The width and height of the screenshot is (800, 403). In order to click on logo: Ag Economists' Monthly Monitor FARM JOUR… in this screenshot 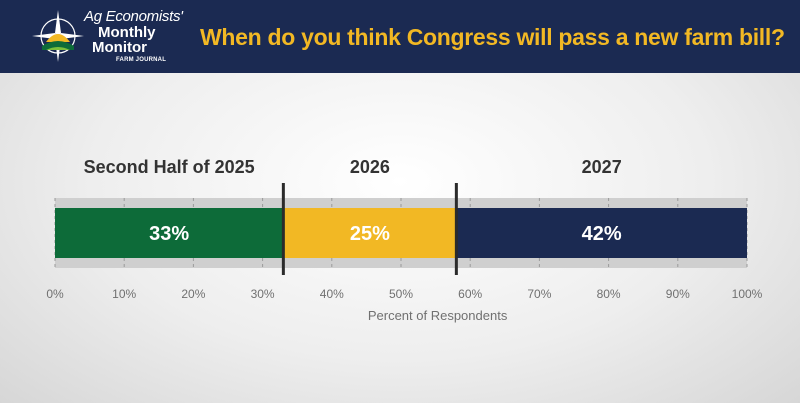, I will do `click(104, 37)`.